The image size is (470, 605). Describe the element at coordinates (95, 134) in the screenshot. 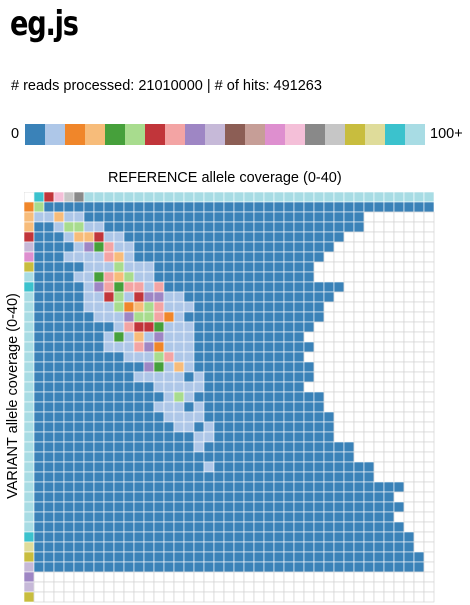

I see `legend-swatch` at that location.